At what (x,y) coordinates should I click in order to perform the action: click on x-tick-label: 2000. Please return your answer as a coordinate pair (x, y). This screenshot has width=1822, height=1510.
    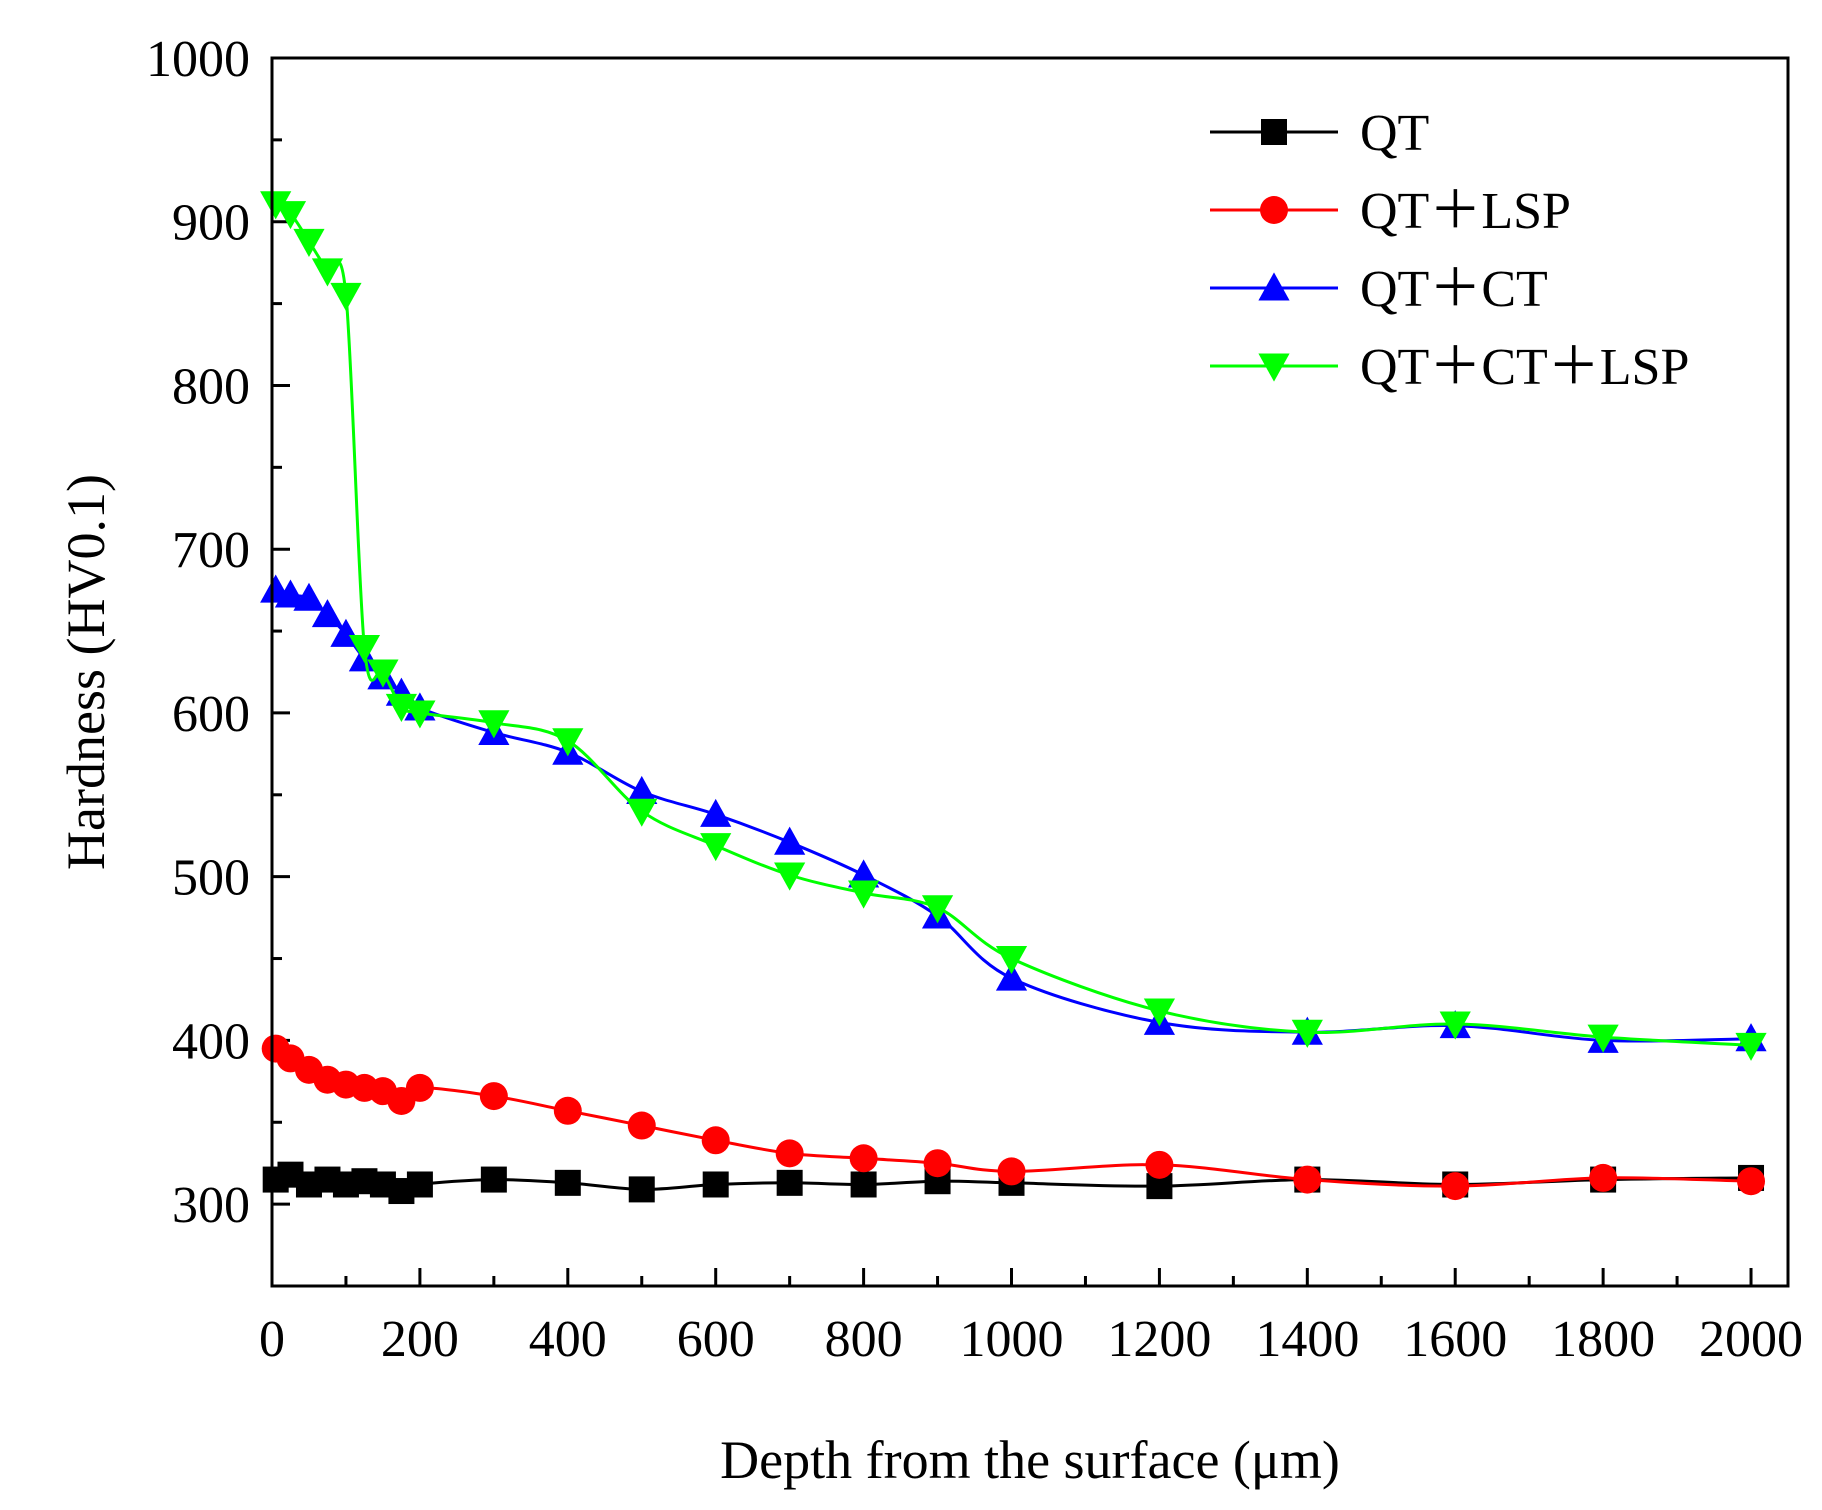
    Looking at the image, I should click on (1751, 1339).